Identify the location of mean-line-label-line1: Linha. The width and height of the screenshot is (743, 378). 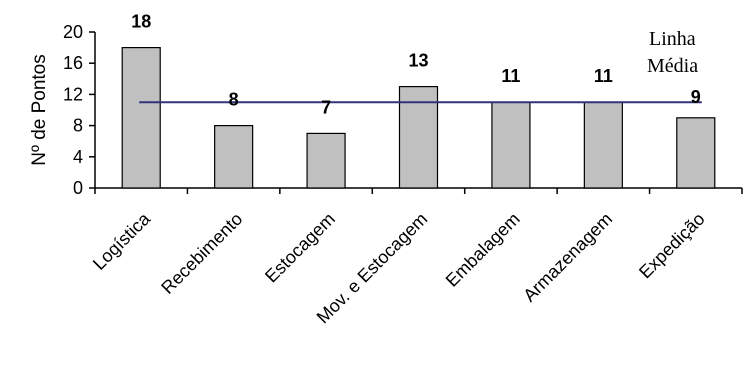
(672, 39).